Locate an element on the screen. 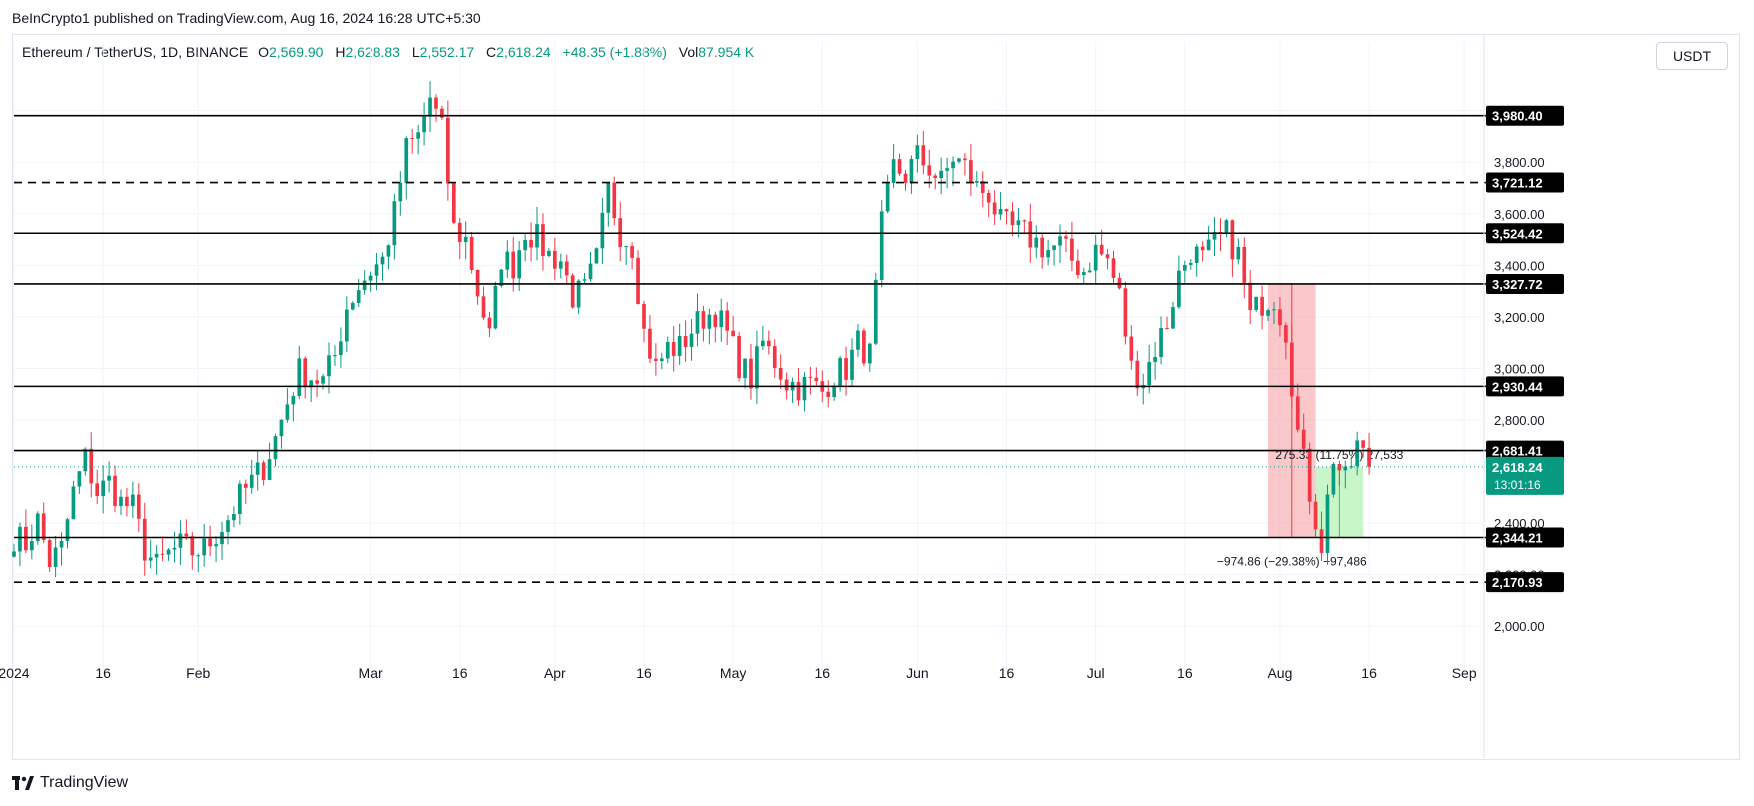 This screenshot has height=806, width=1754. tradingview-brand-name: TradingView is located at coordinates (84, 782).